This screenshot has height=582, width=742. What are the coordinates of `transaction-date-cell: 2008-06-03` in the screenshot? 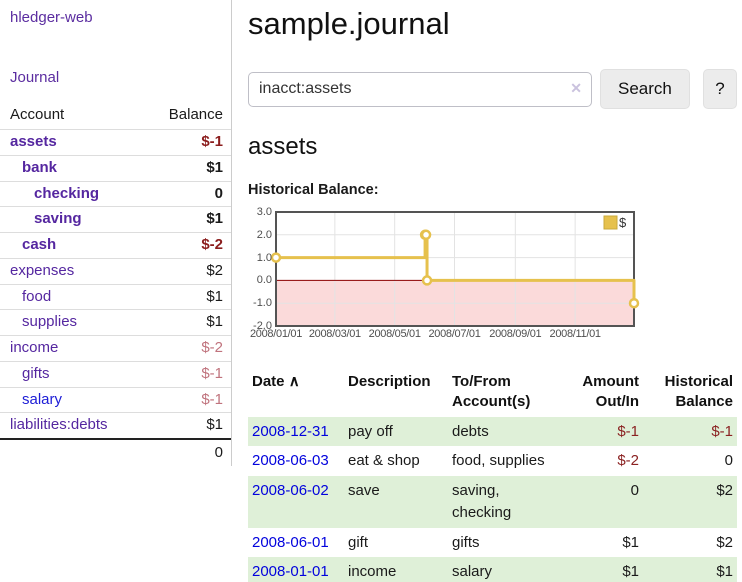 It's located at (296, 461).